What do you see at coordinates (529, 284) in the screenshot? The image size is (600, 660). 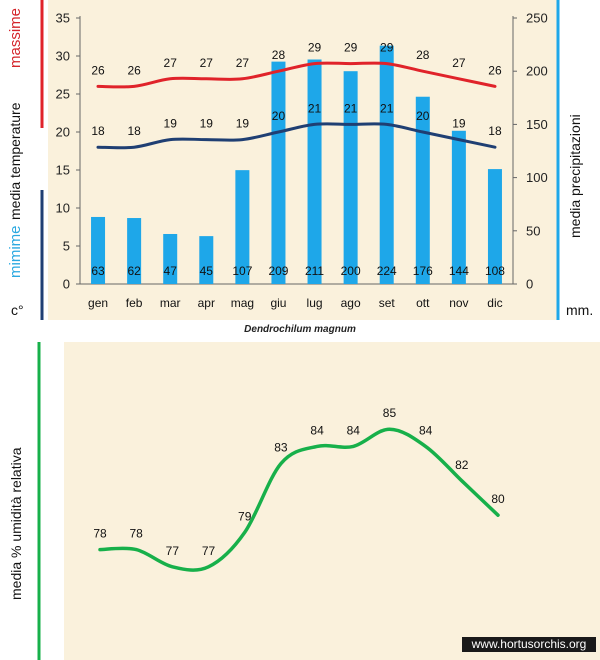 I see `right-axis-tick-label: 0` at bounding box center [529, 284].